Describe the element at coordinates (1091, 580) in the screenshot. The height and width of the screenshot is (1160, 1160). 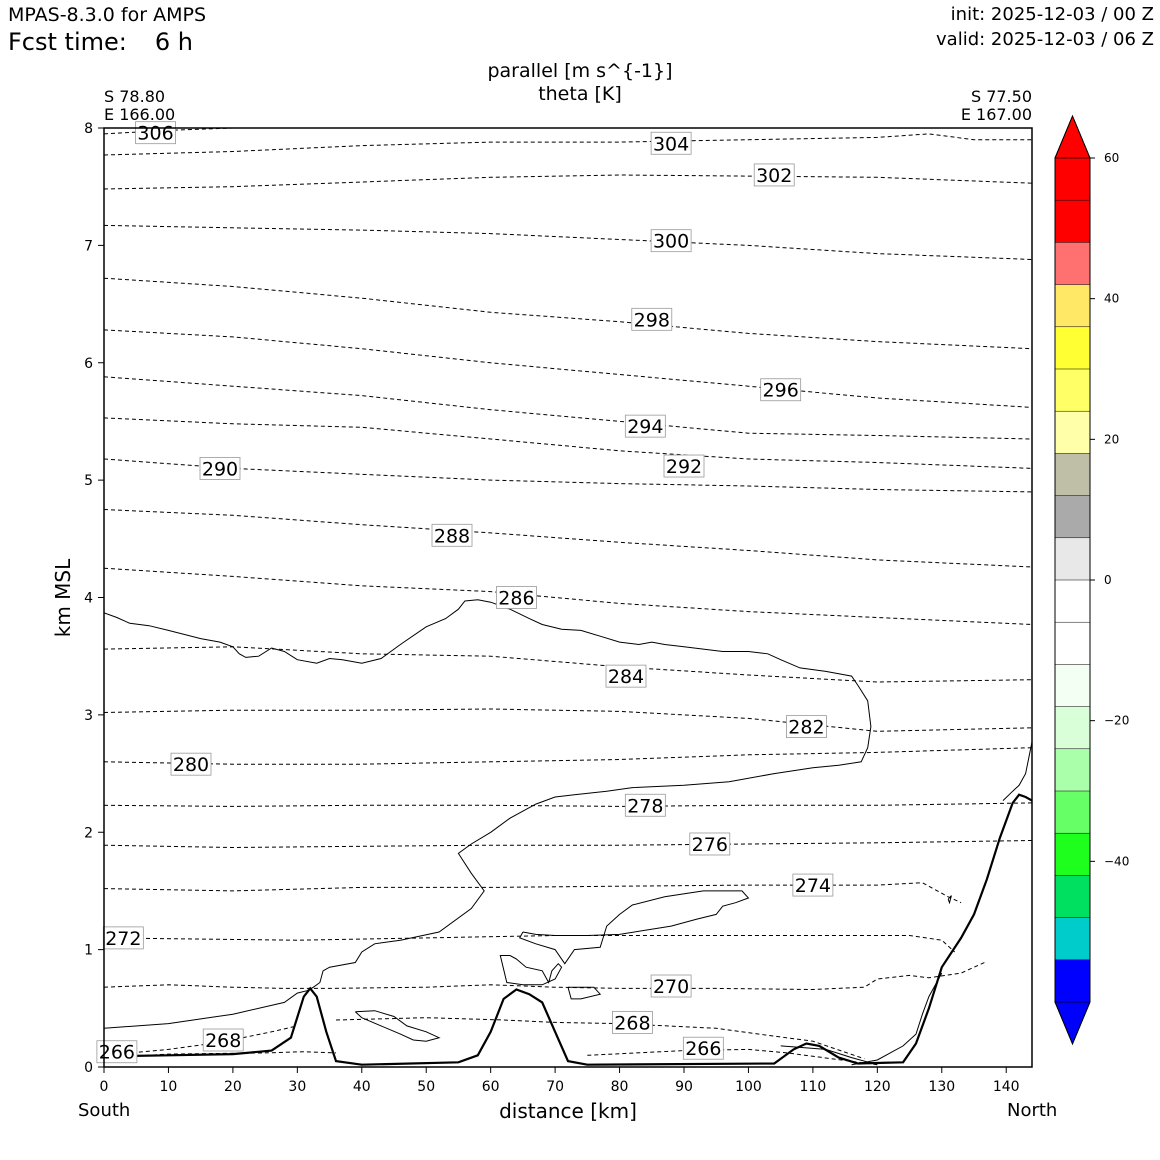
I see `colorbar: 60 40 20 0 −20 −40` at that location.